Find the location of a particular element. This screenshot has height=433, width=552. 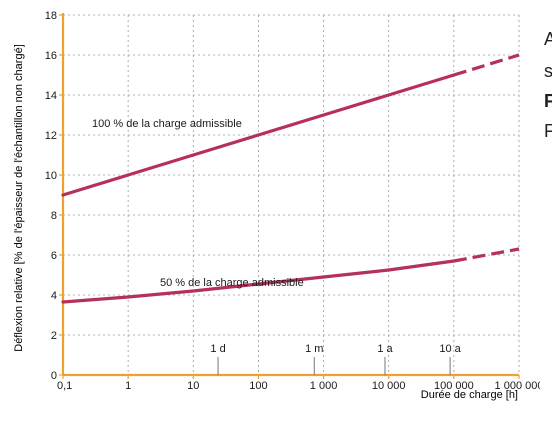

y-tick-label: 0 is located at coordinates (54, 376).